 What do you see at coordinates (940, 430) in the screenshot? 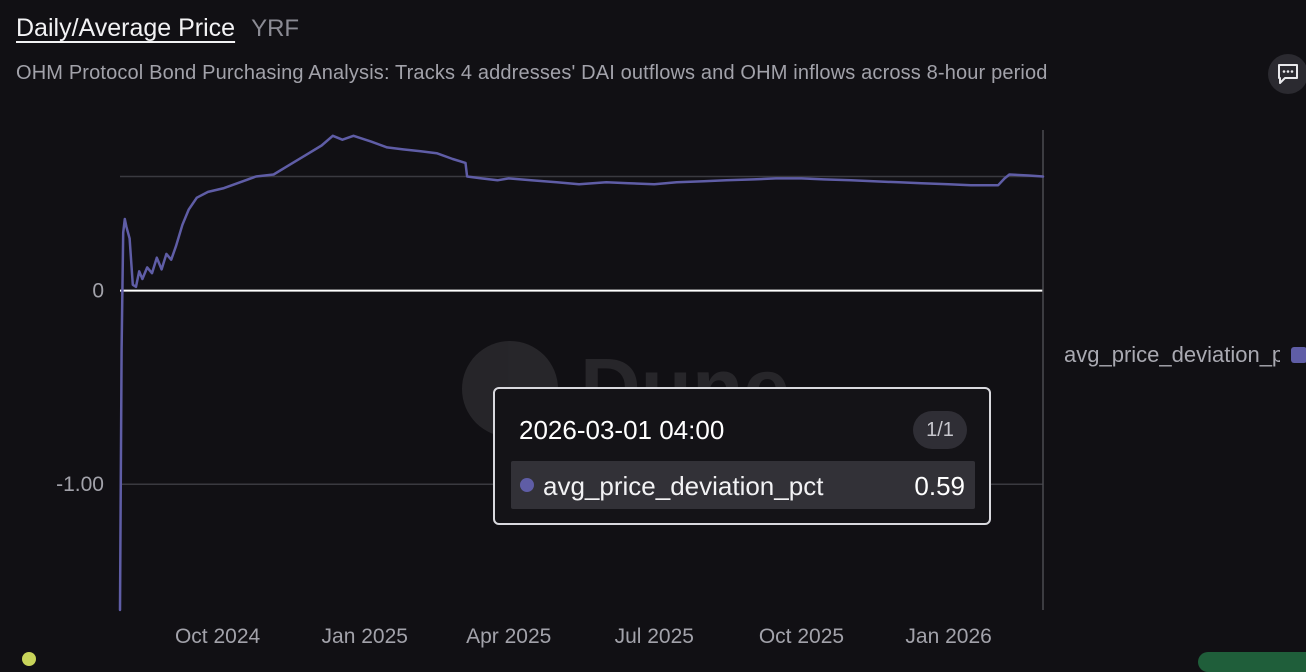
I see `tooltip-count-badge: 1/1` at bounding box center [940, 430].